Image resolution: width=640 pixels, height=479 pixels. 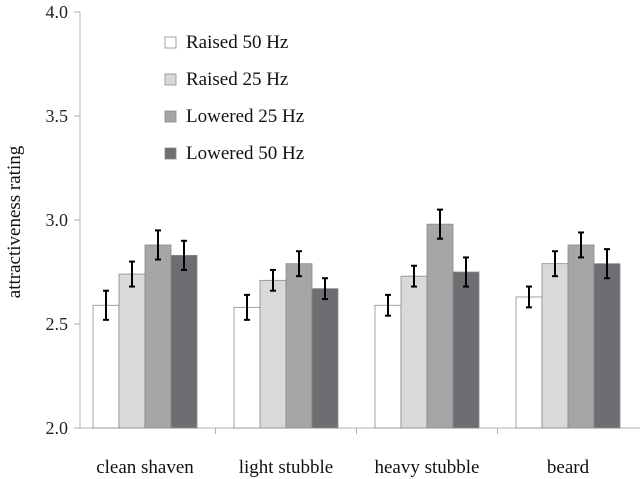 I want to click on x-tick-label: clean shaven, so click(x=145, y=467).